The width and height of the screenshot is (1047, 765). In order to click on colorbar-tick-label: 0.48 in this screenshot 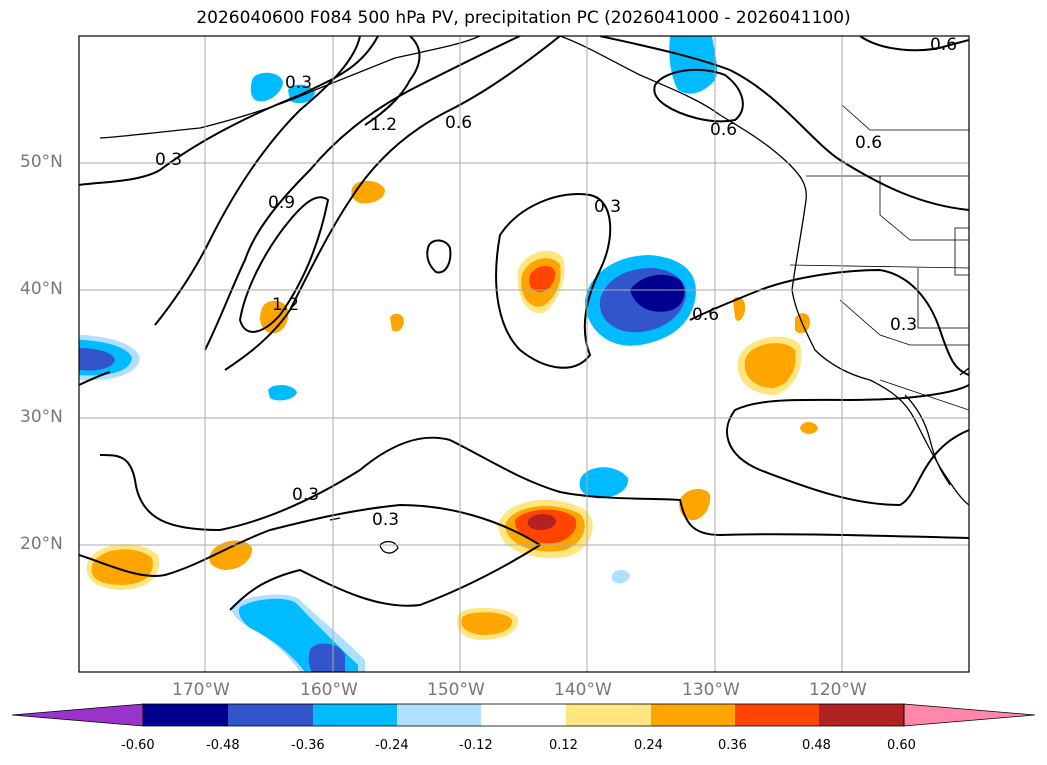, I will do `click(816, 745)`.